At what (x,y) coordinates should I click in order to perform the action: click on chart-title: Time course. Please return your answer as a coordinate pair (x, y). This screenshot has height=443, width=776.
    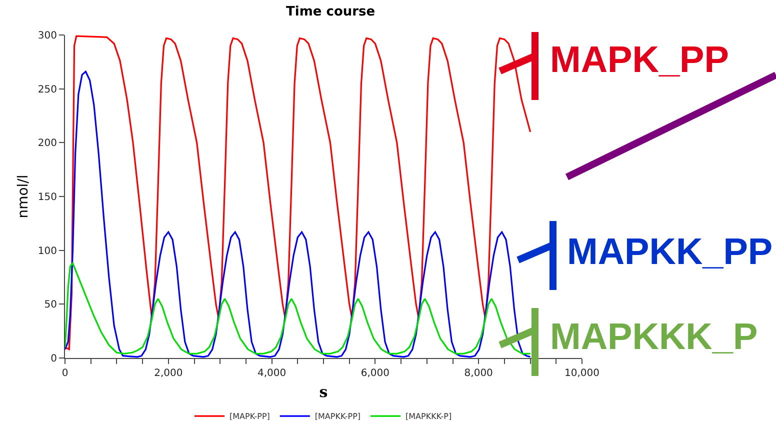
    Looking at the image, I should click on (331, 12).